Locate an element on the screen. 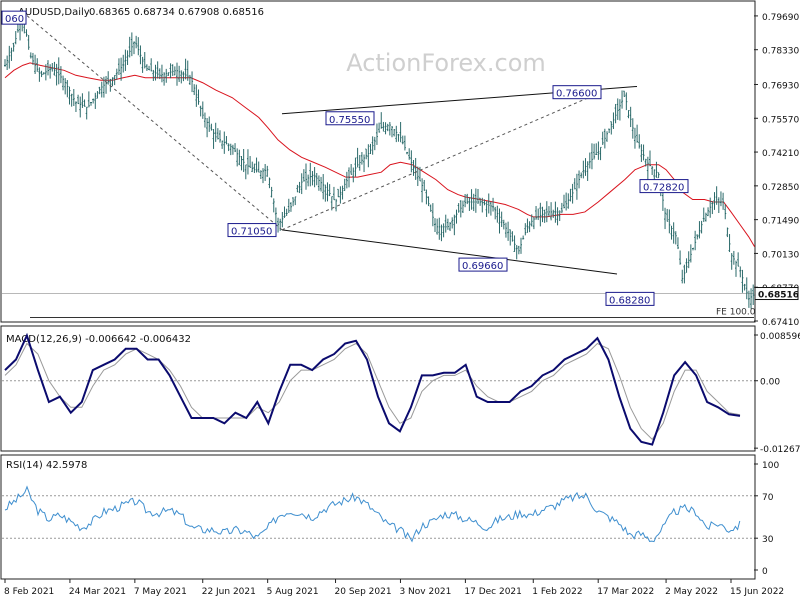 The height and width of the screenshot is (604, 800). price-annotation-label: 0.72820 is located at coordinates (663, 188).